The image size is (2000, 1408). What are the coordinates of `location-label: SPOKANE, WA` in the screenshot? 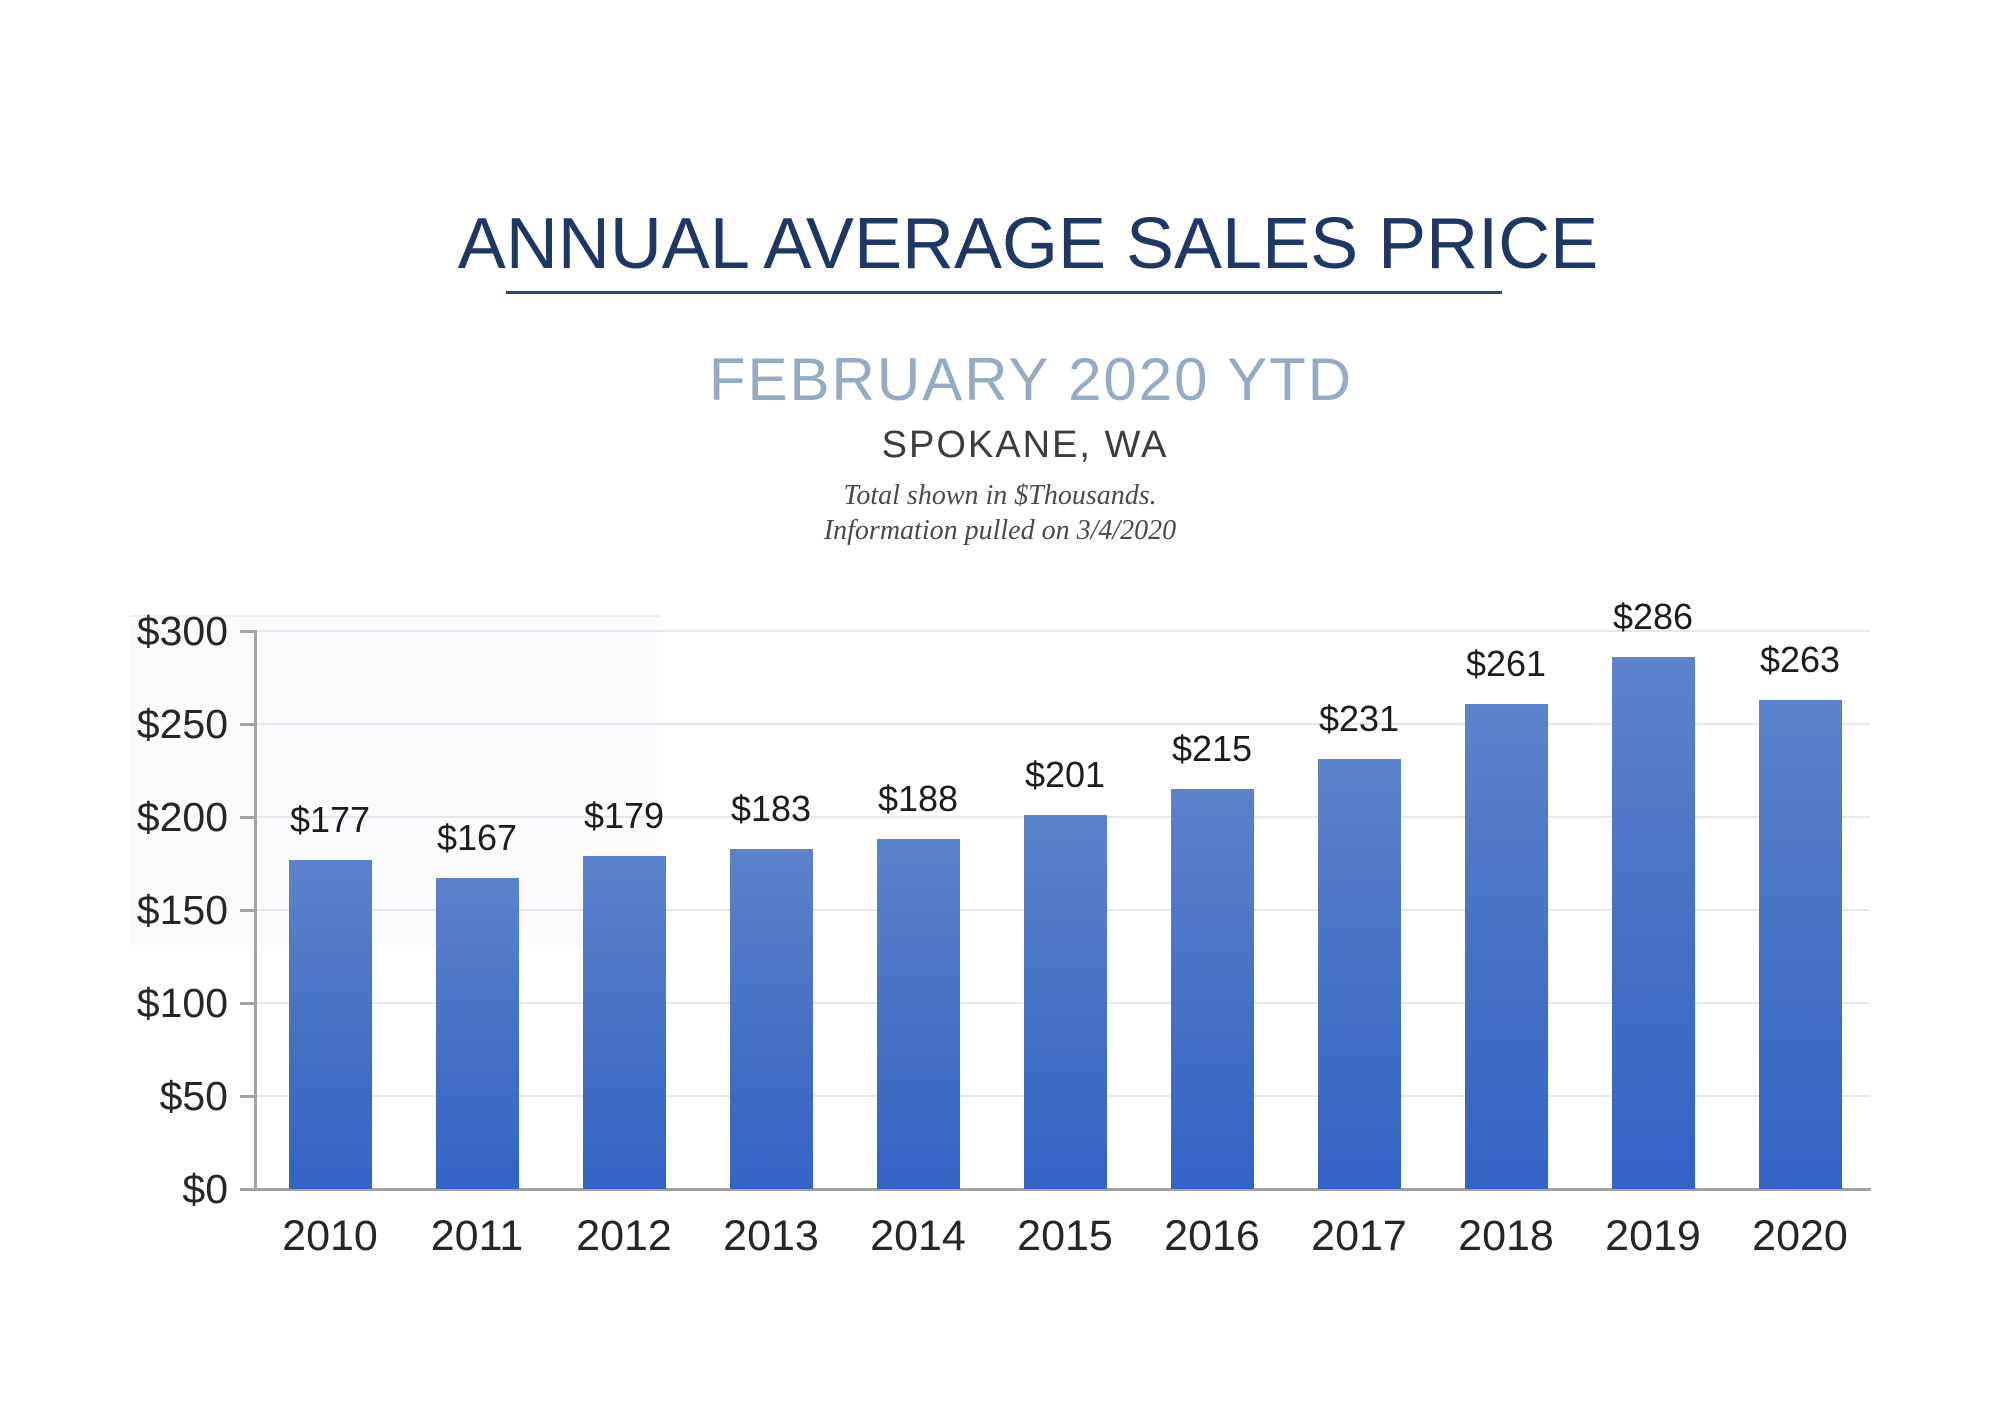 It's located at (1025, 445).